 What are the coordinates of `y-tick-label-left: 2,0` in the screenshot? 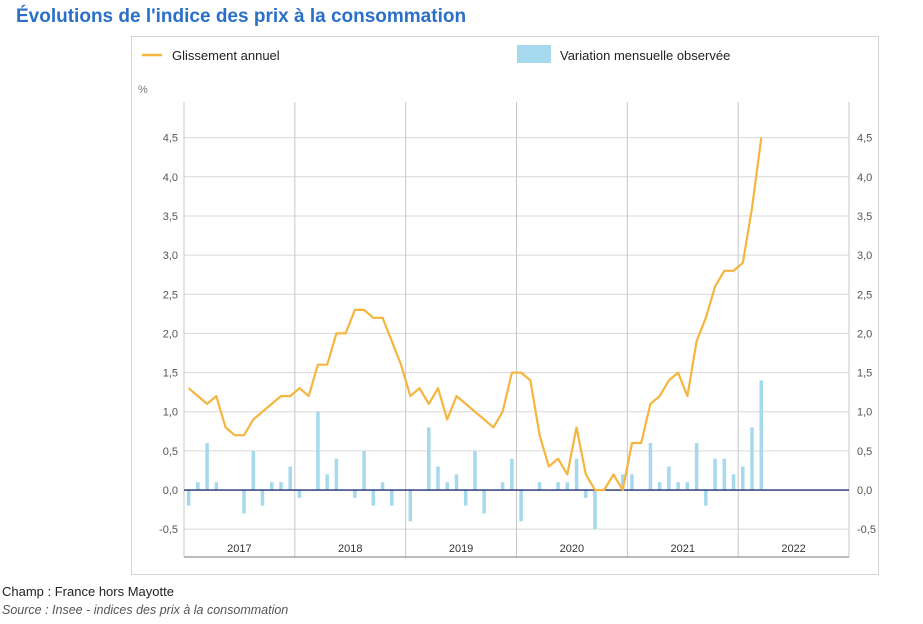 It's located at (170, 334).